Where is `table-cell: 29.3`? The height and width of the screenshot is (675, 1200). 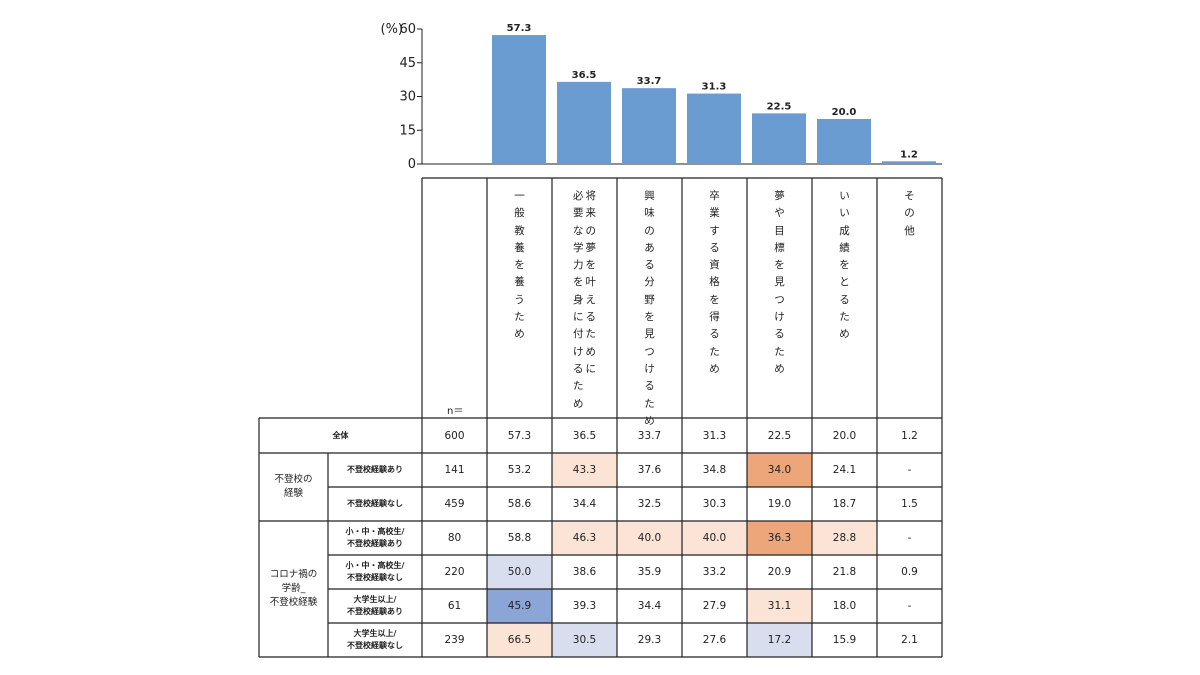 table-cell: 29.3 is located at coordinates (649, 640).